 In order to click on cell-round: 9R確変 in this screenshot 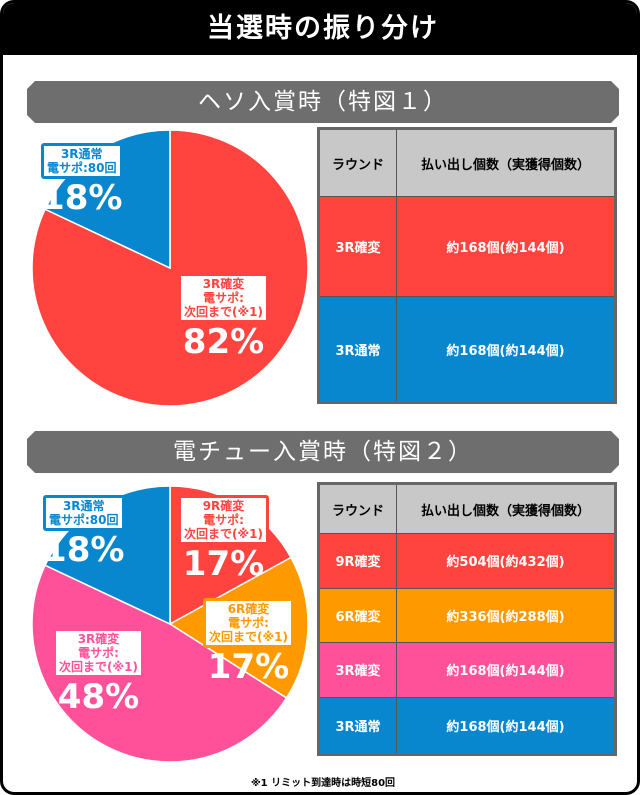, I will do `click(357, 561)`.